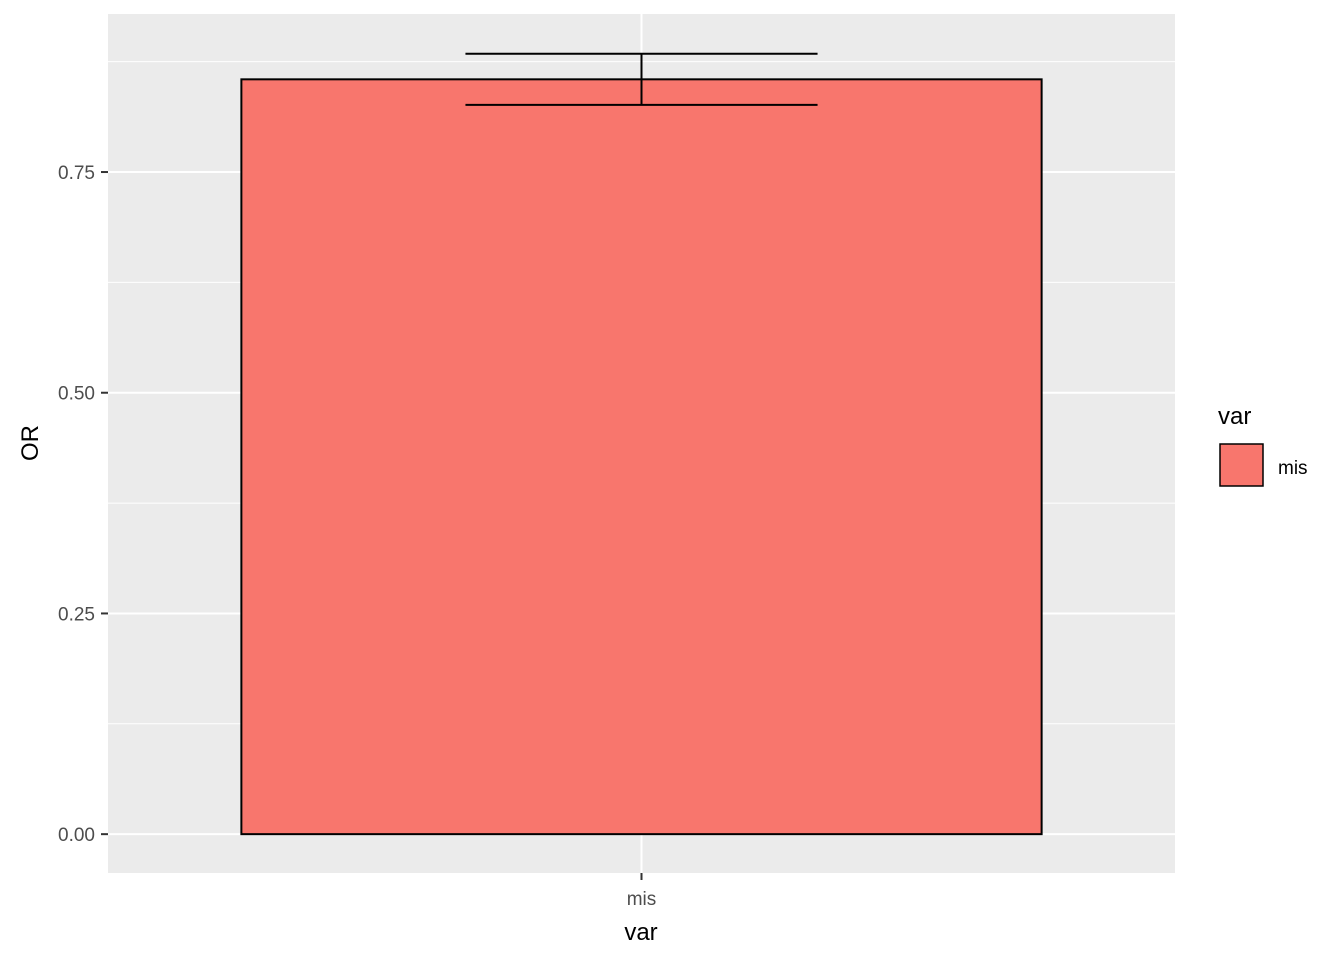 This screenshot has width=1344, height=960. I want to click on y-axis: 0.00 0.25 0.50 0.75, so click(83, 504).